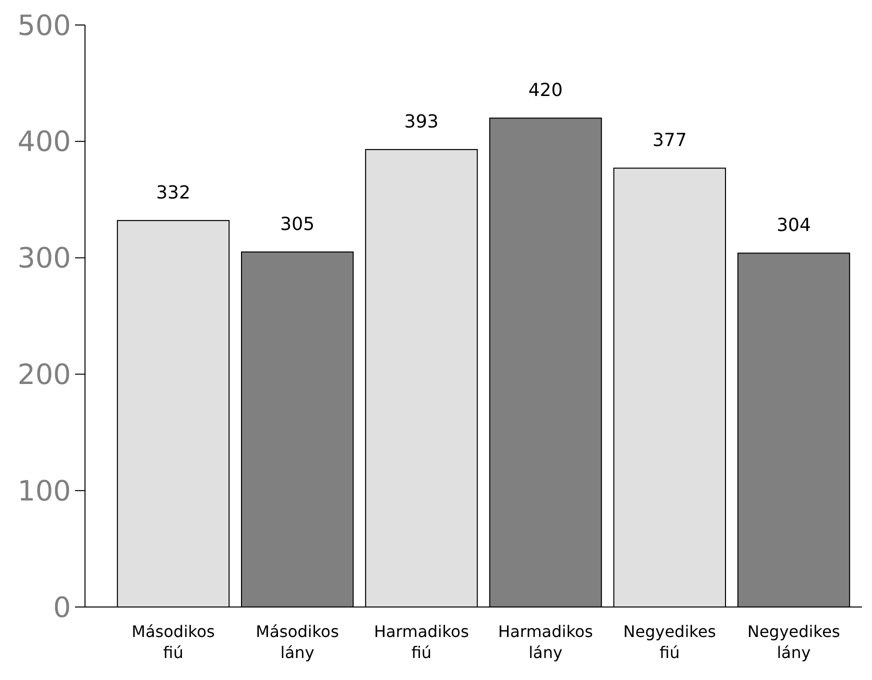  I want to click on x-tick-label: Másodikos fiú, so click(173, 642).